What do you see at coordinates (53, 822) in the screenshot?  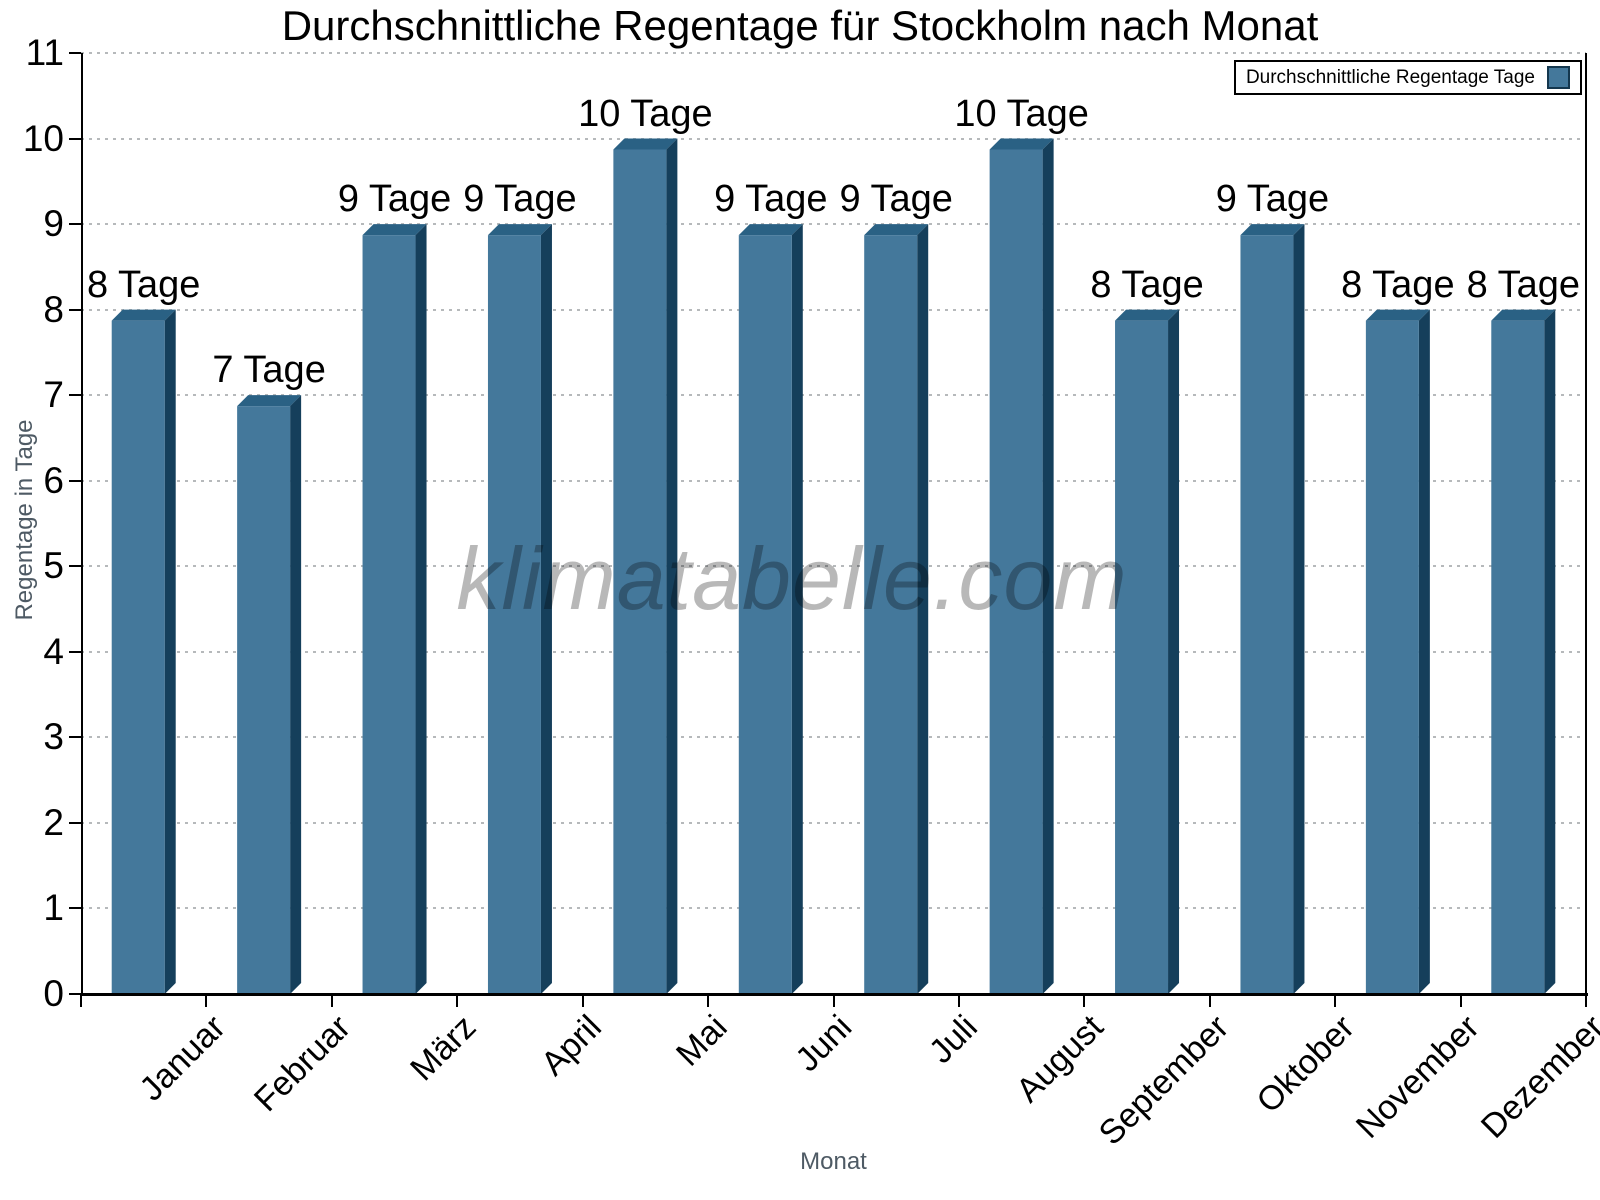 I see `y-tick-label: 2` at bounding box center [53, 822].